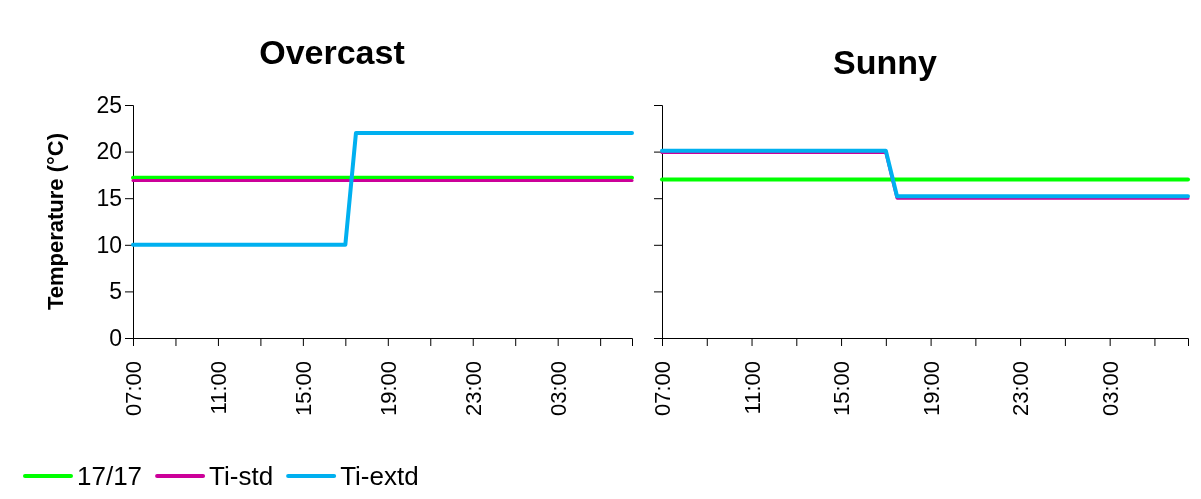 The width and height of the screenshot is (1201, 499). I want to click on legend-label: 17/17, so click(110, 476).